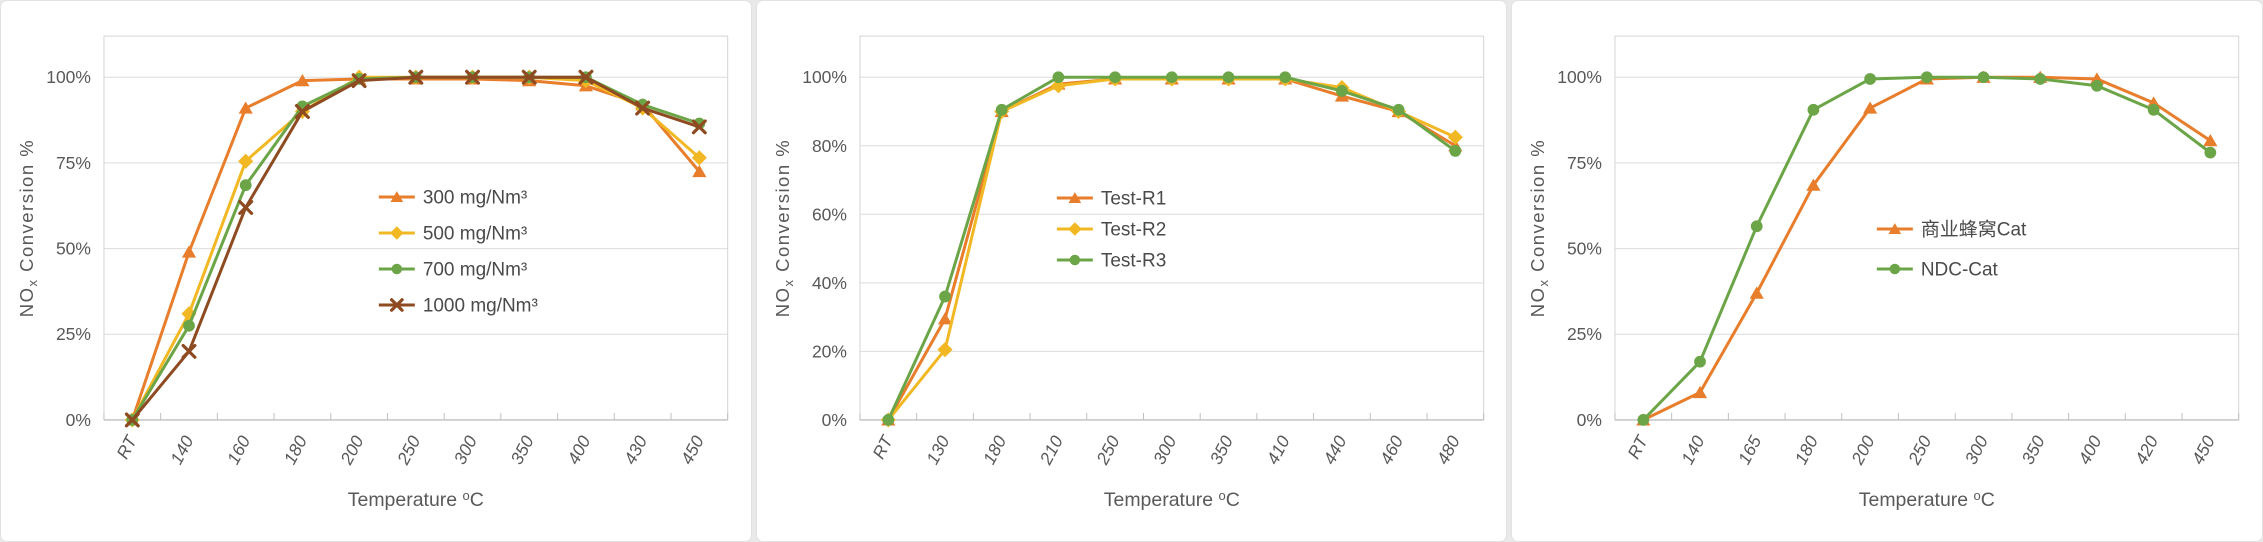  What do you see at coordinates (2146, 449) in the screenshot?
I see `x-tick-label: 420` at bounding box center [2146, 449].